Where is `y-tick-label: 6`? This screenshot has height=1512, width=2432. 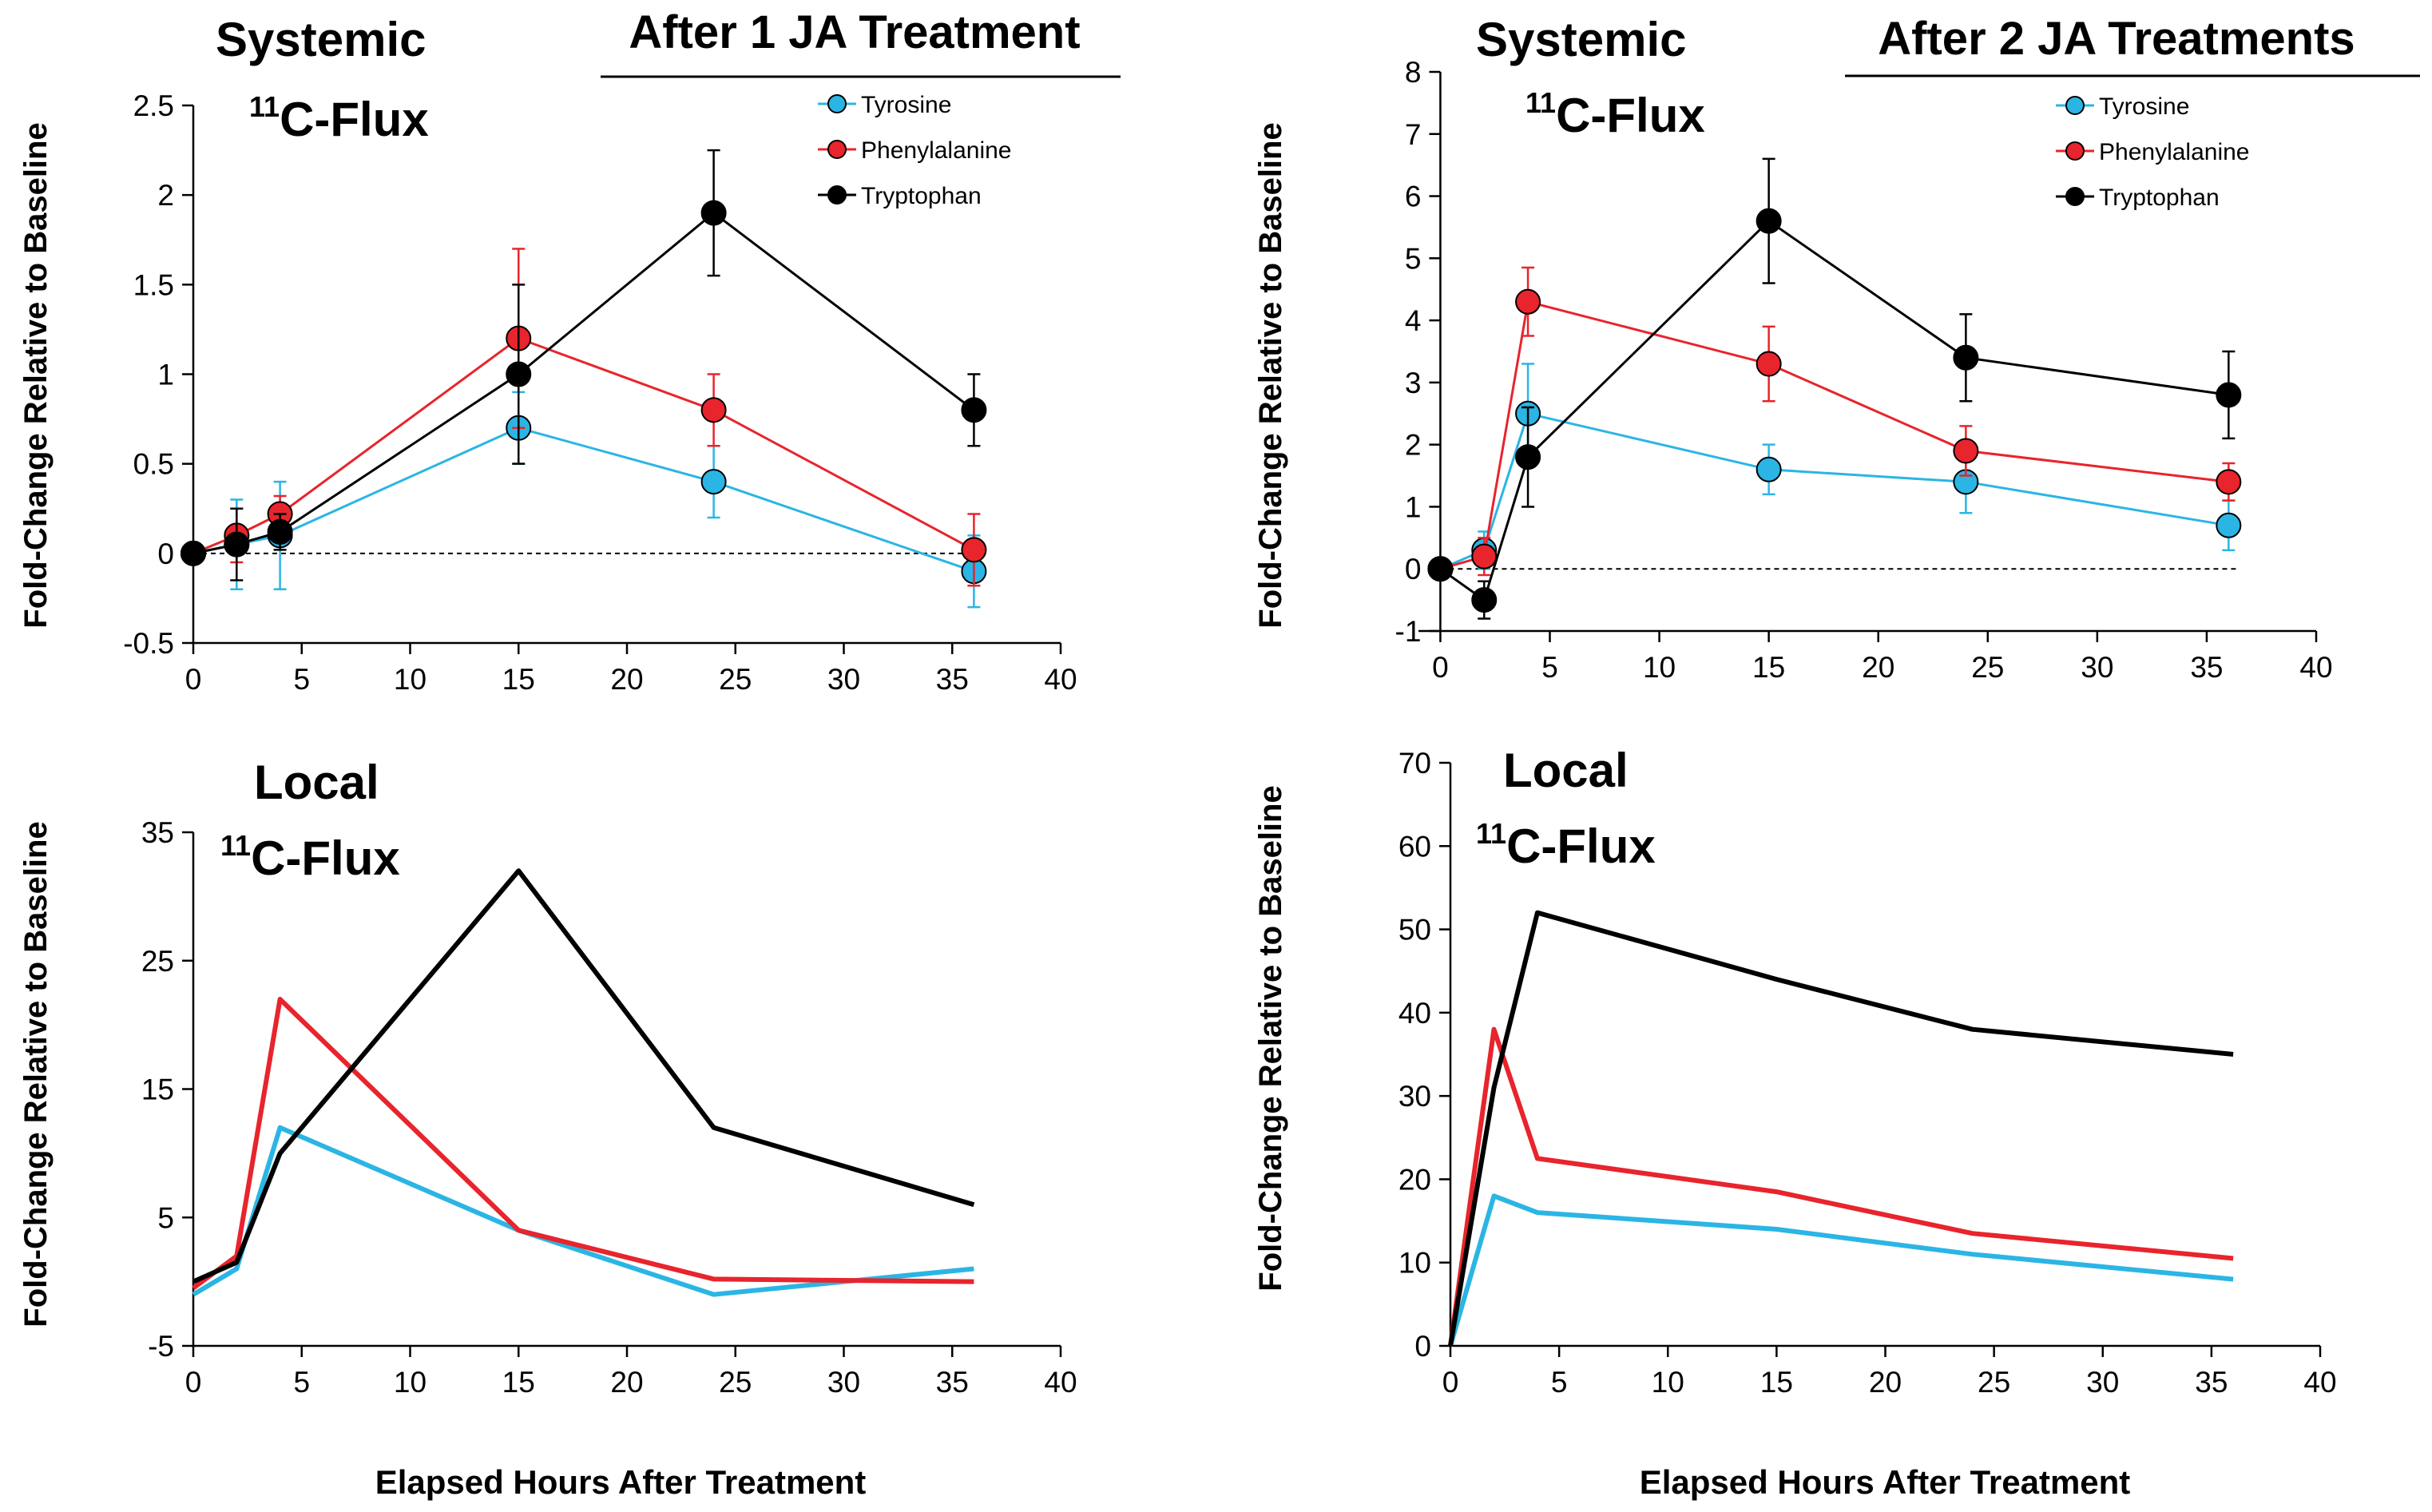
y-tick-label: 6 is located at coordinates (1413, 197).